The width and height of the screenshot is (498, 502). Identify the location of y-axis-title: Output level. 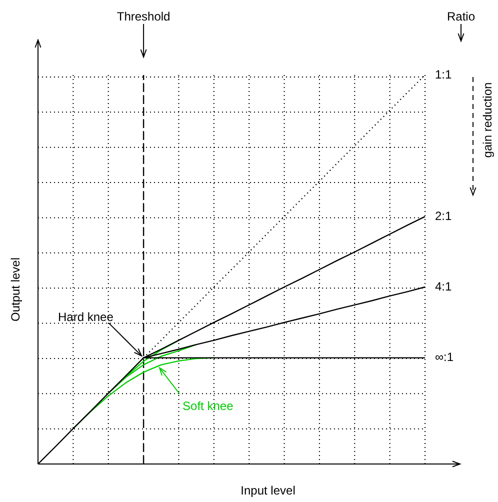
(15, 289).